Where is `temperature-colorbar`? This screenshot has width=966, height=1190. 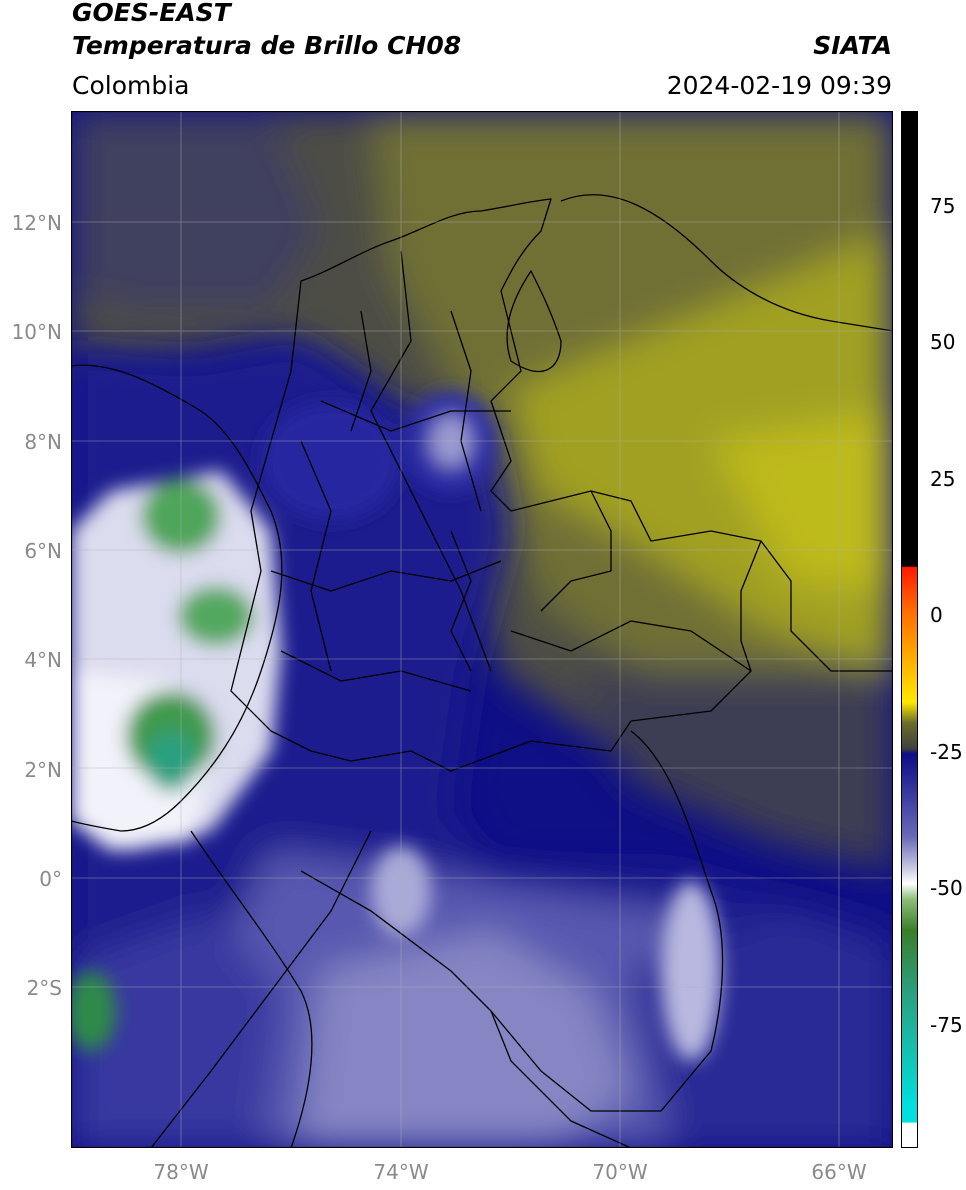
temperature-colorbar is located at coordinates (909, 629).